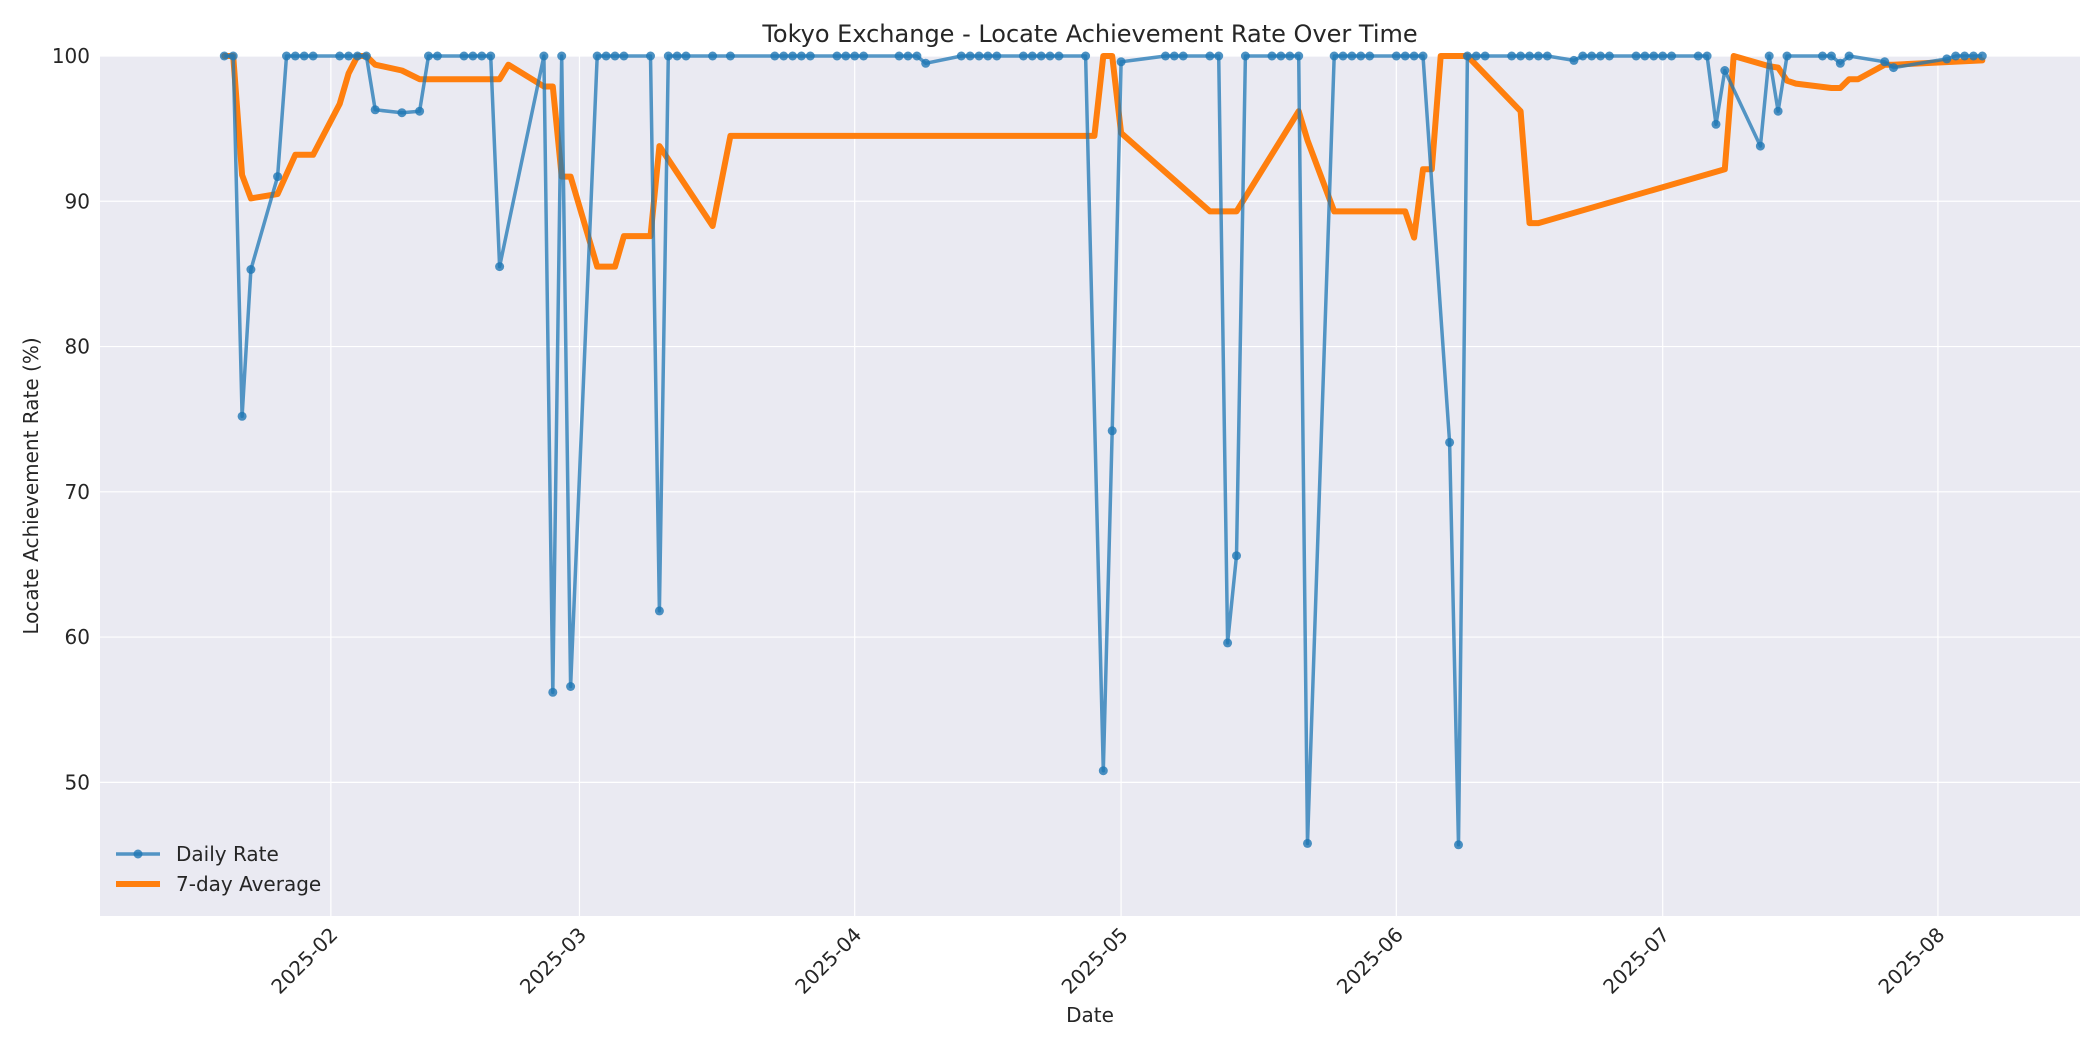 The image size is (2100, 1050). I want to click on x-axis-title: Date, so click(1090, 1015).